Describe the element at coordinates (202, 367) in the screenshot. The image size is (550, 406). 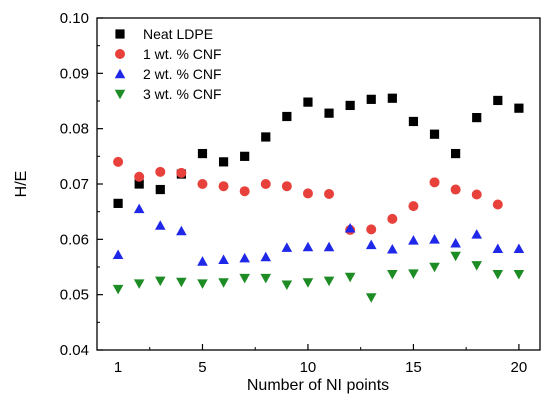
I see `x-tick-label: 5` at that location.